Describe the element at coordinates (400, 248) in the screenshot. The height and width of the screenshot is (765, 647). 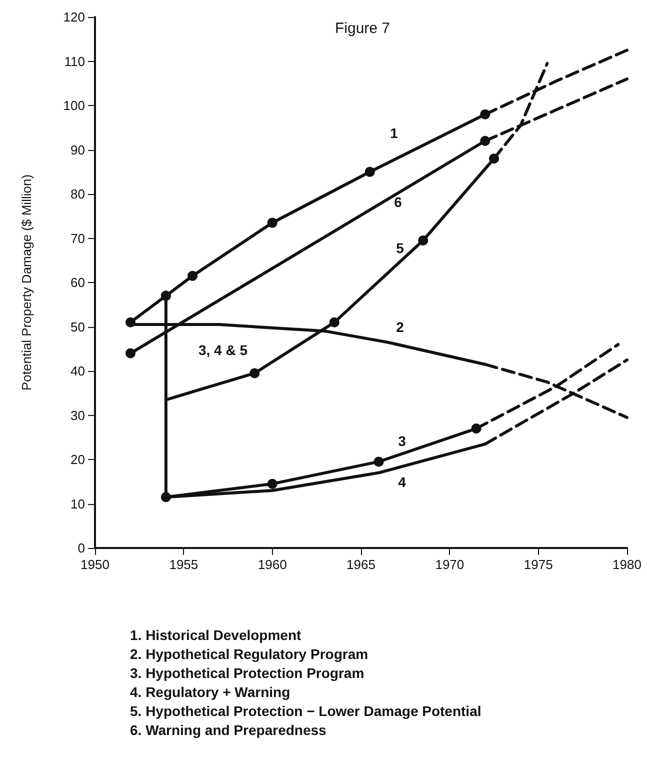
I see `annotation: 5` at that location.